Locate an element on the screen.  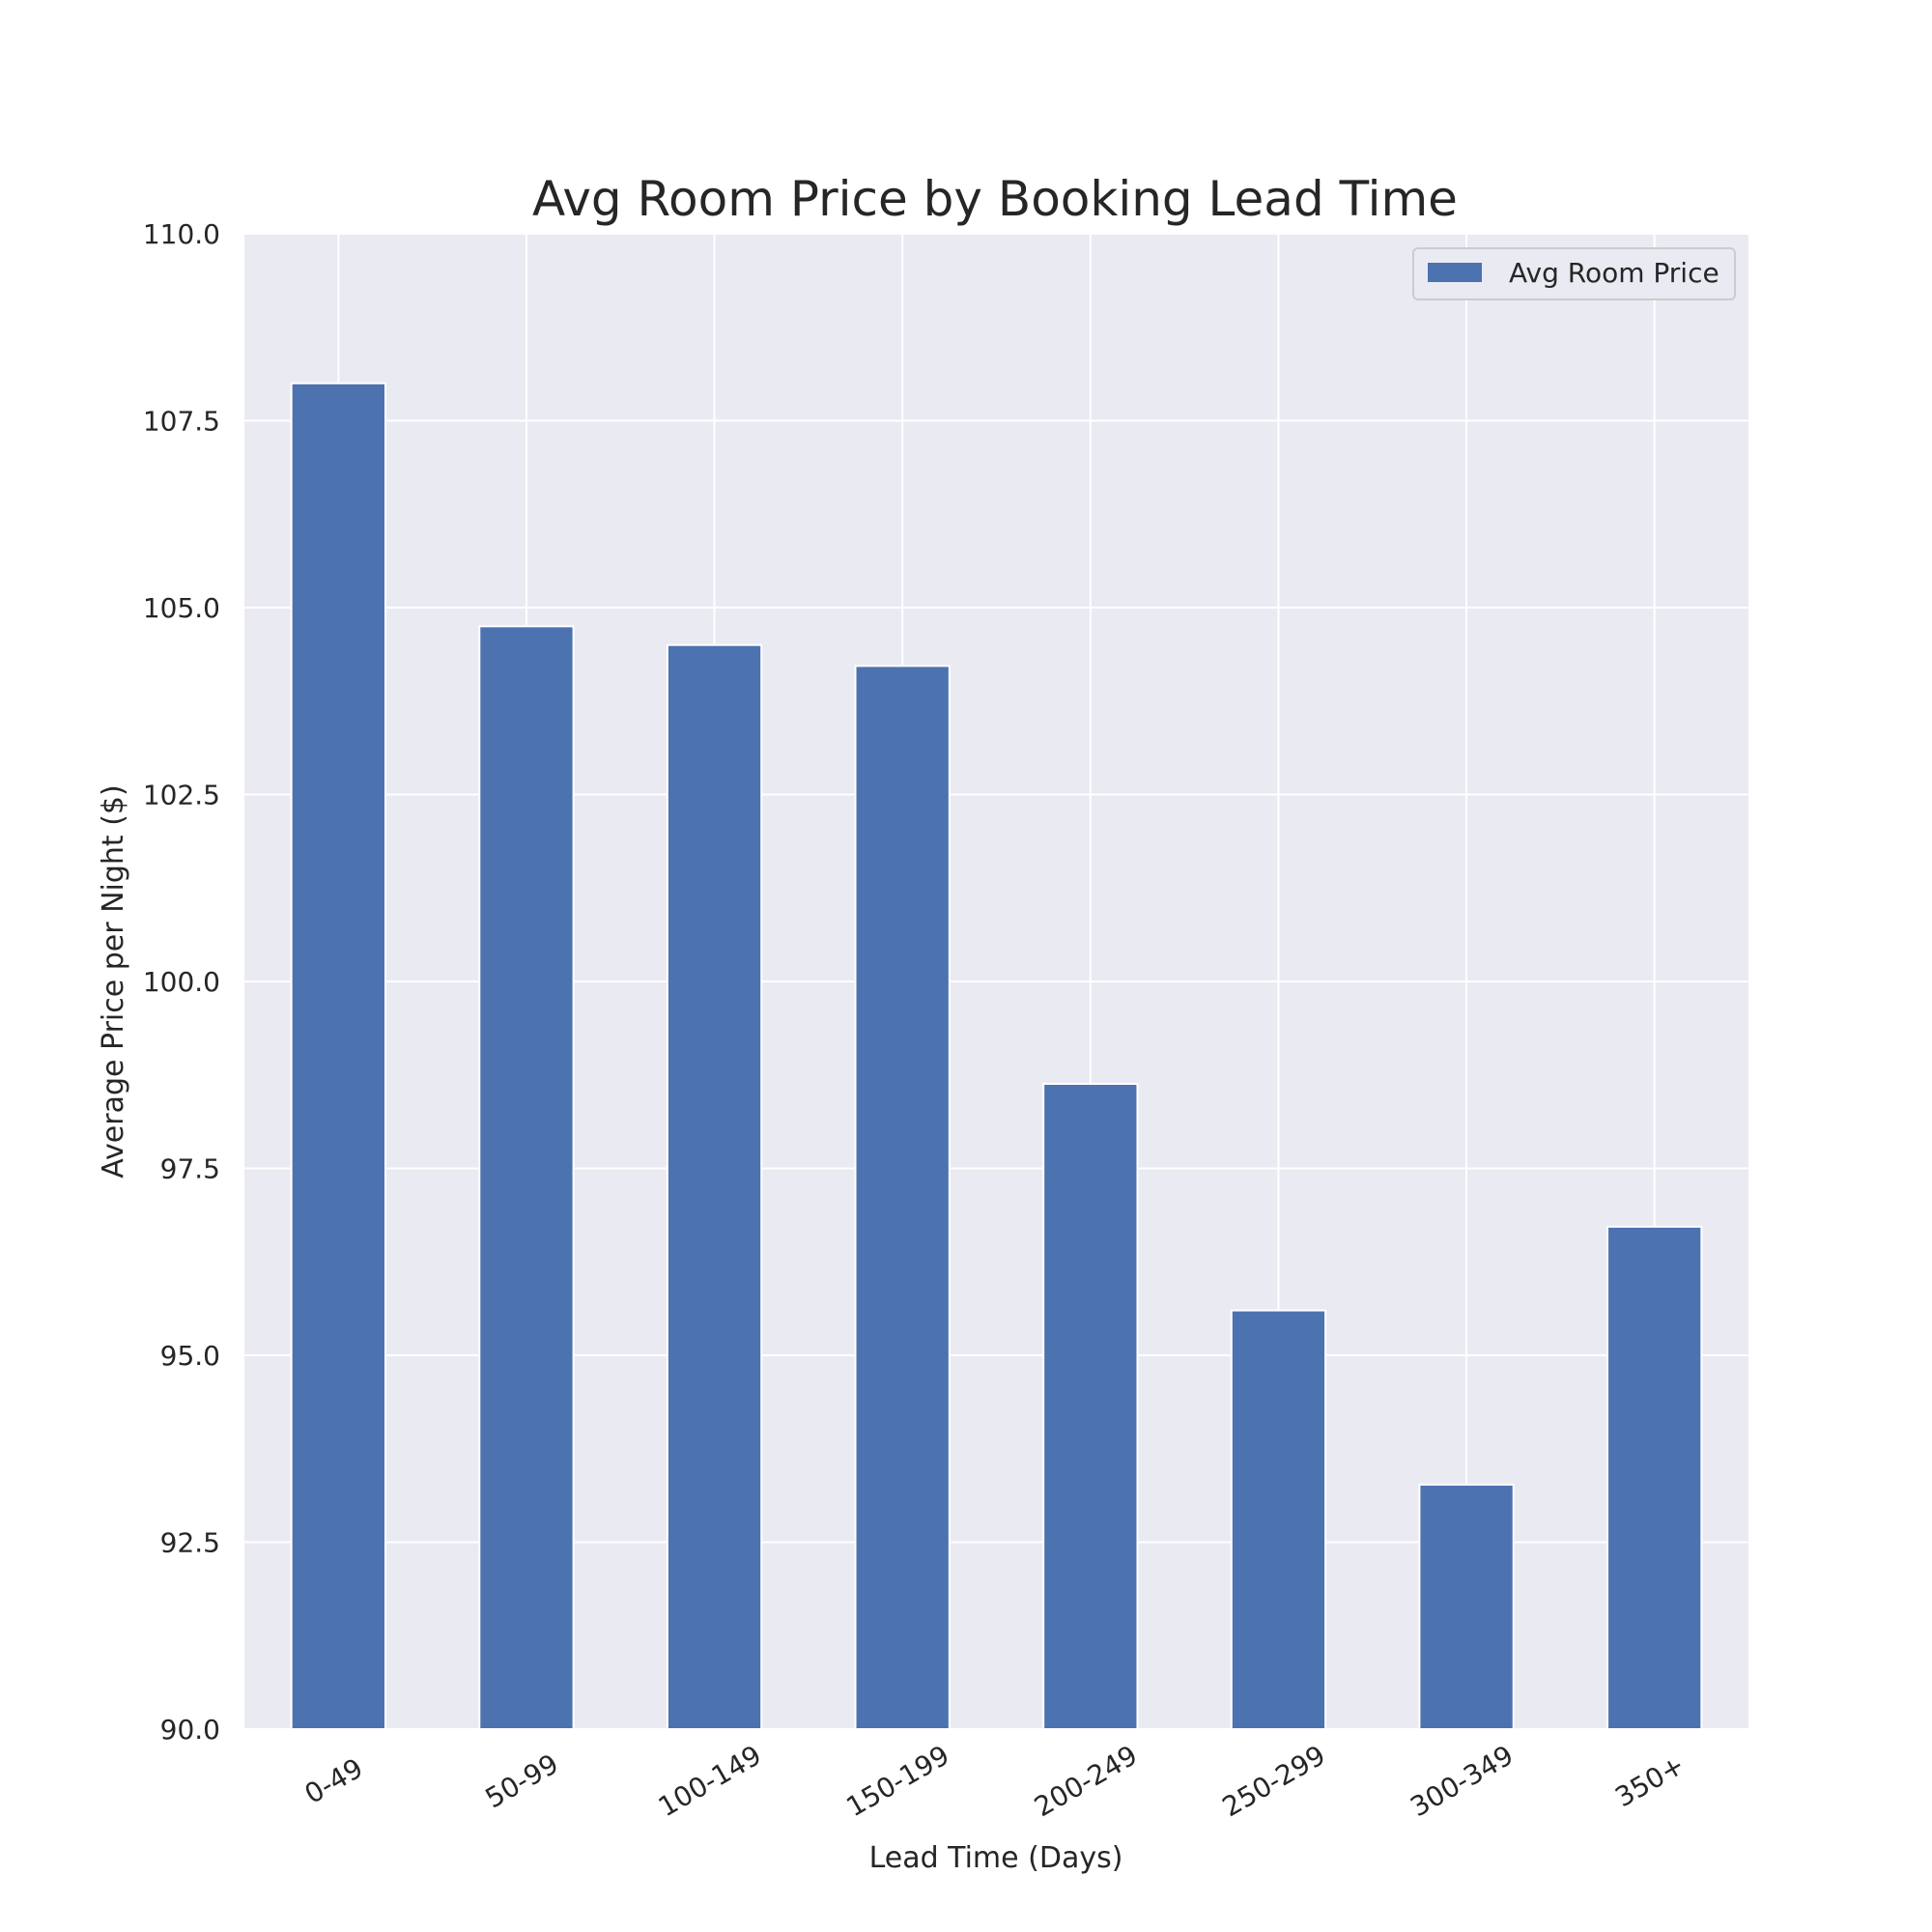
chart-title: Avg Room Price by Booking Lead Time is located at coordinates (995, 199).